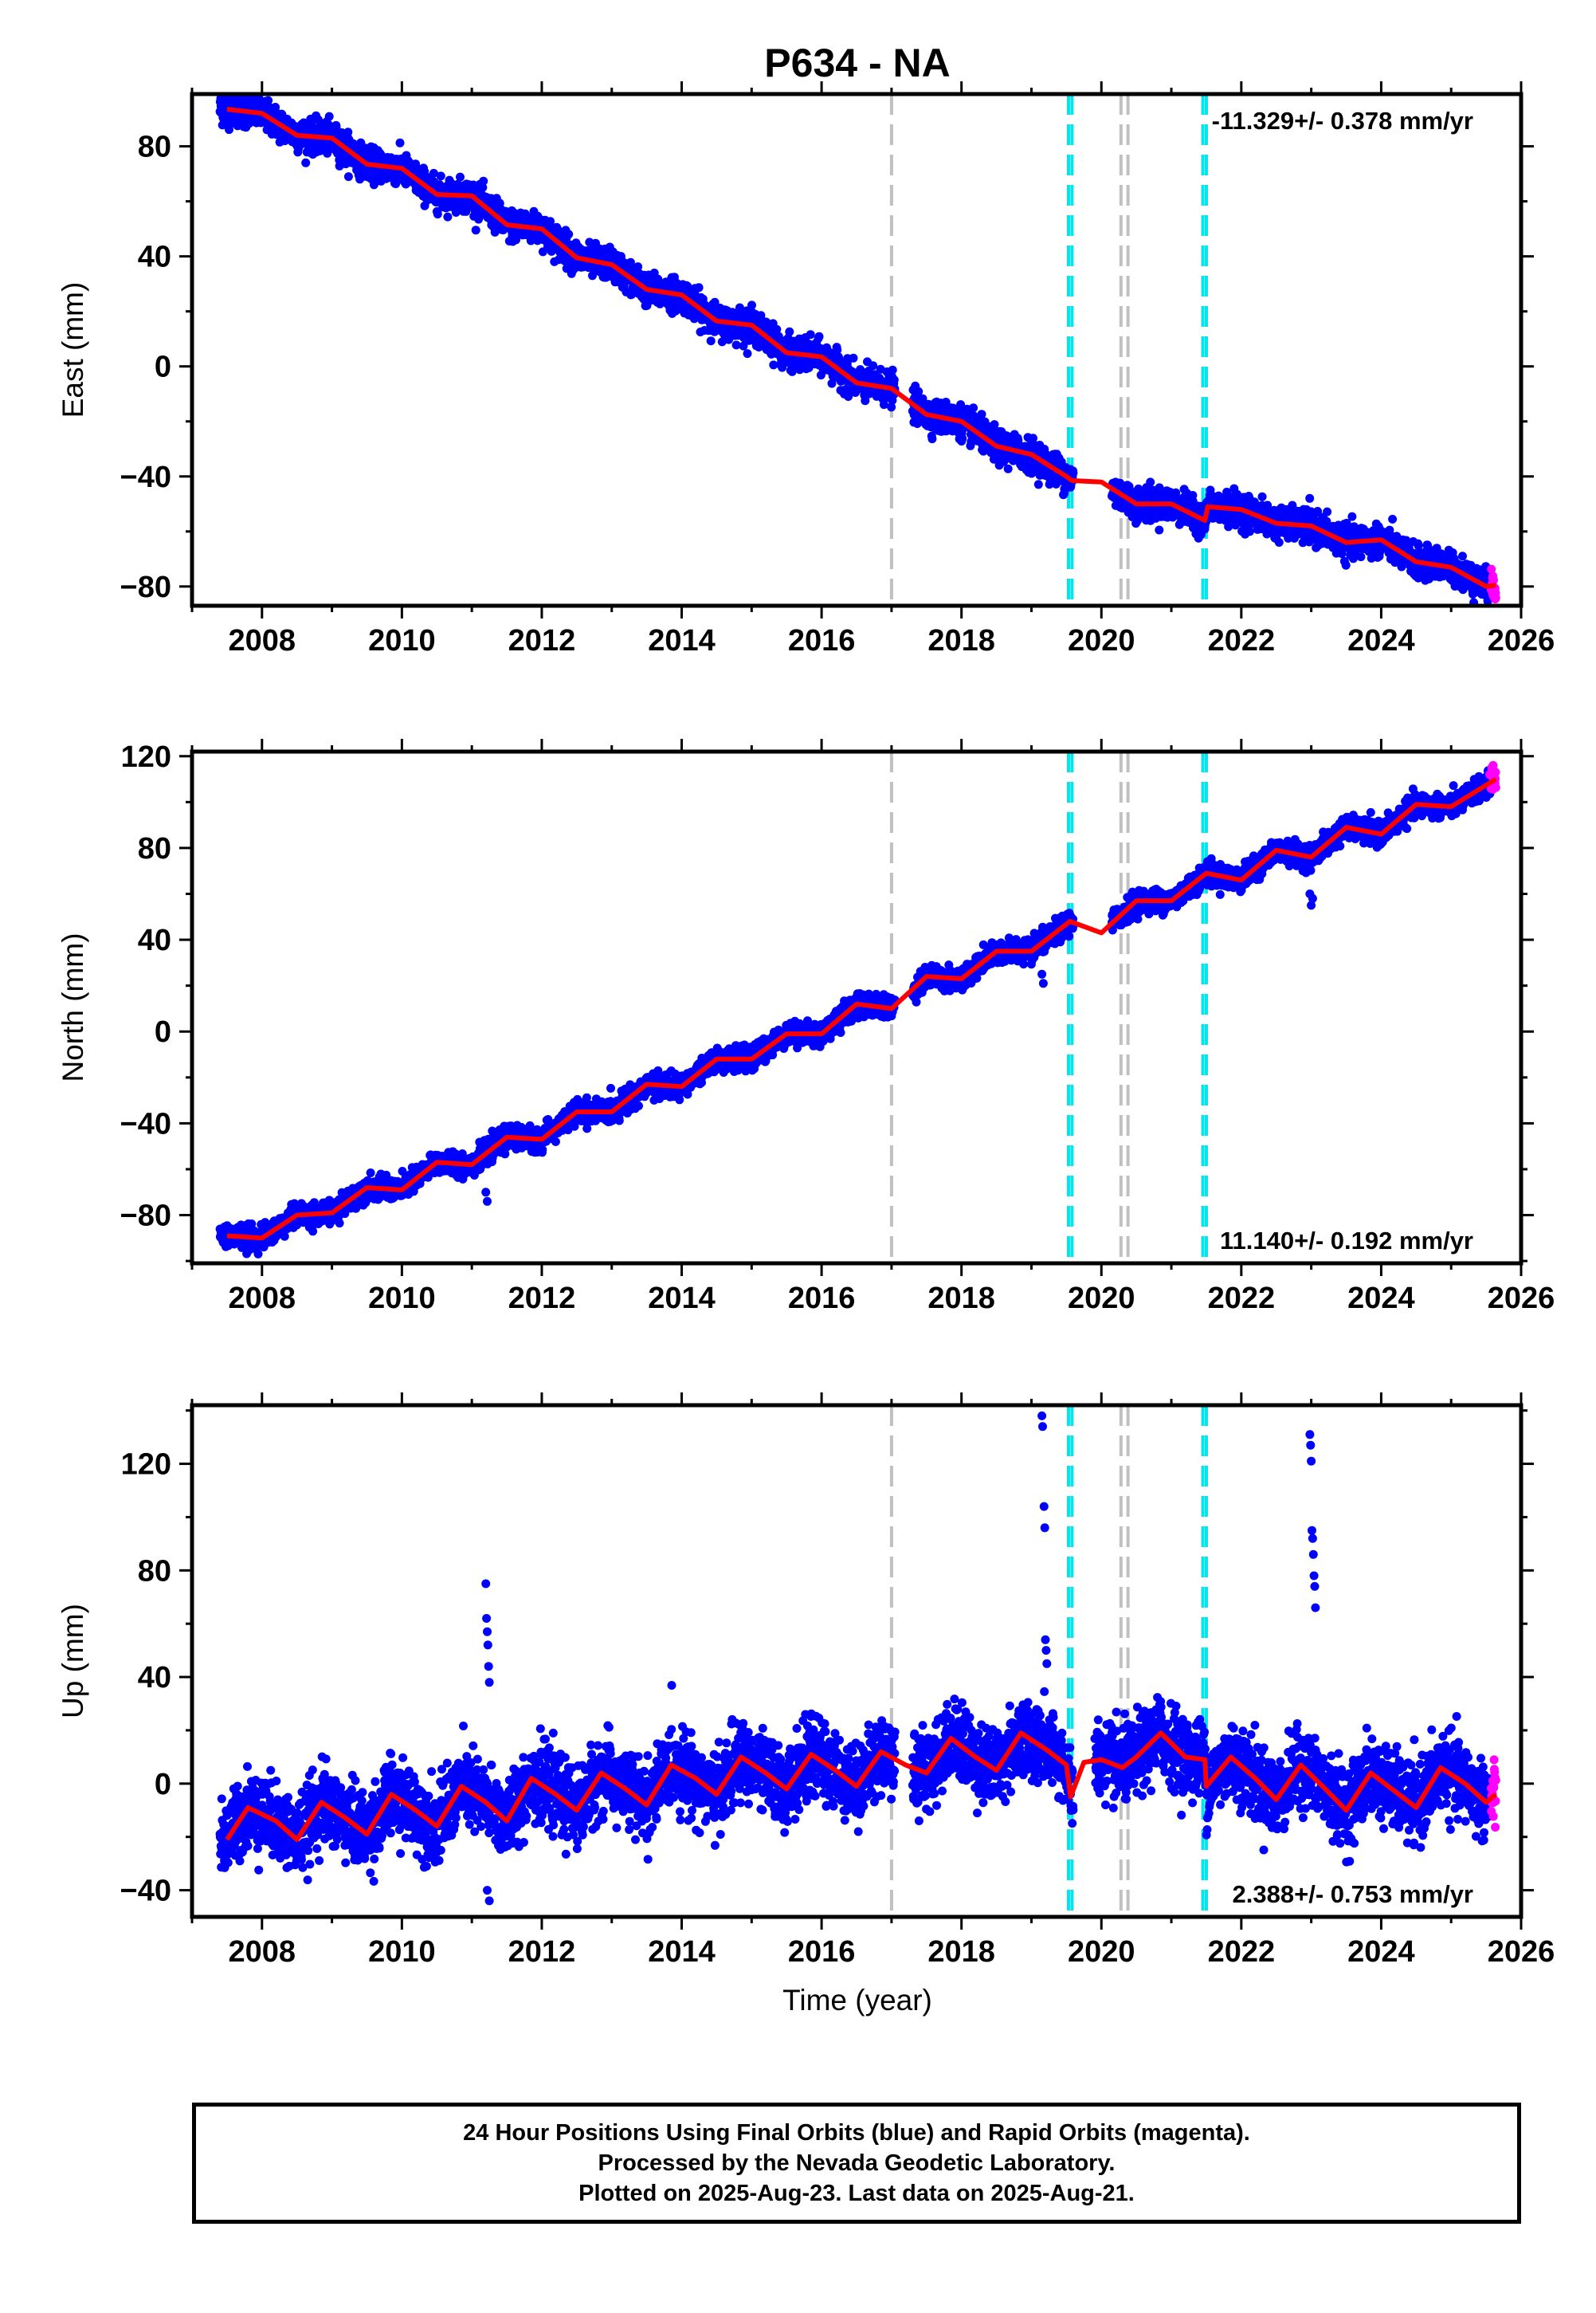 This screenshot has height=2313, width=1596. Describe the element at coordinates (1496, 598) in the screenshot. I see `rapid-orbit-point` at that location.